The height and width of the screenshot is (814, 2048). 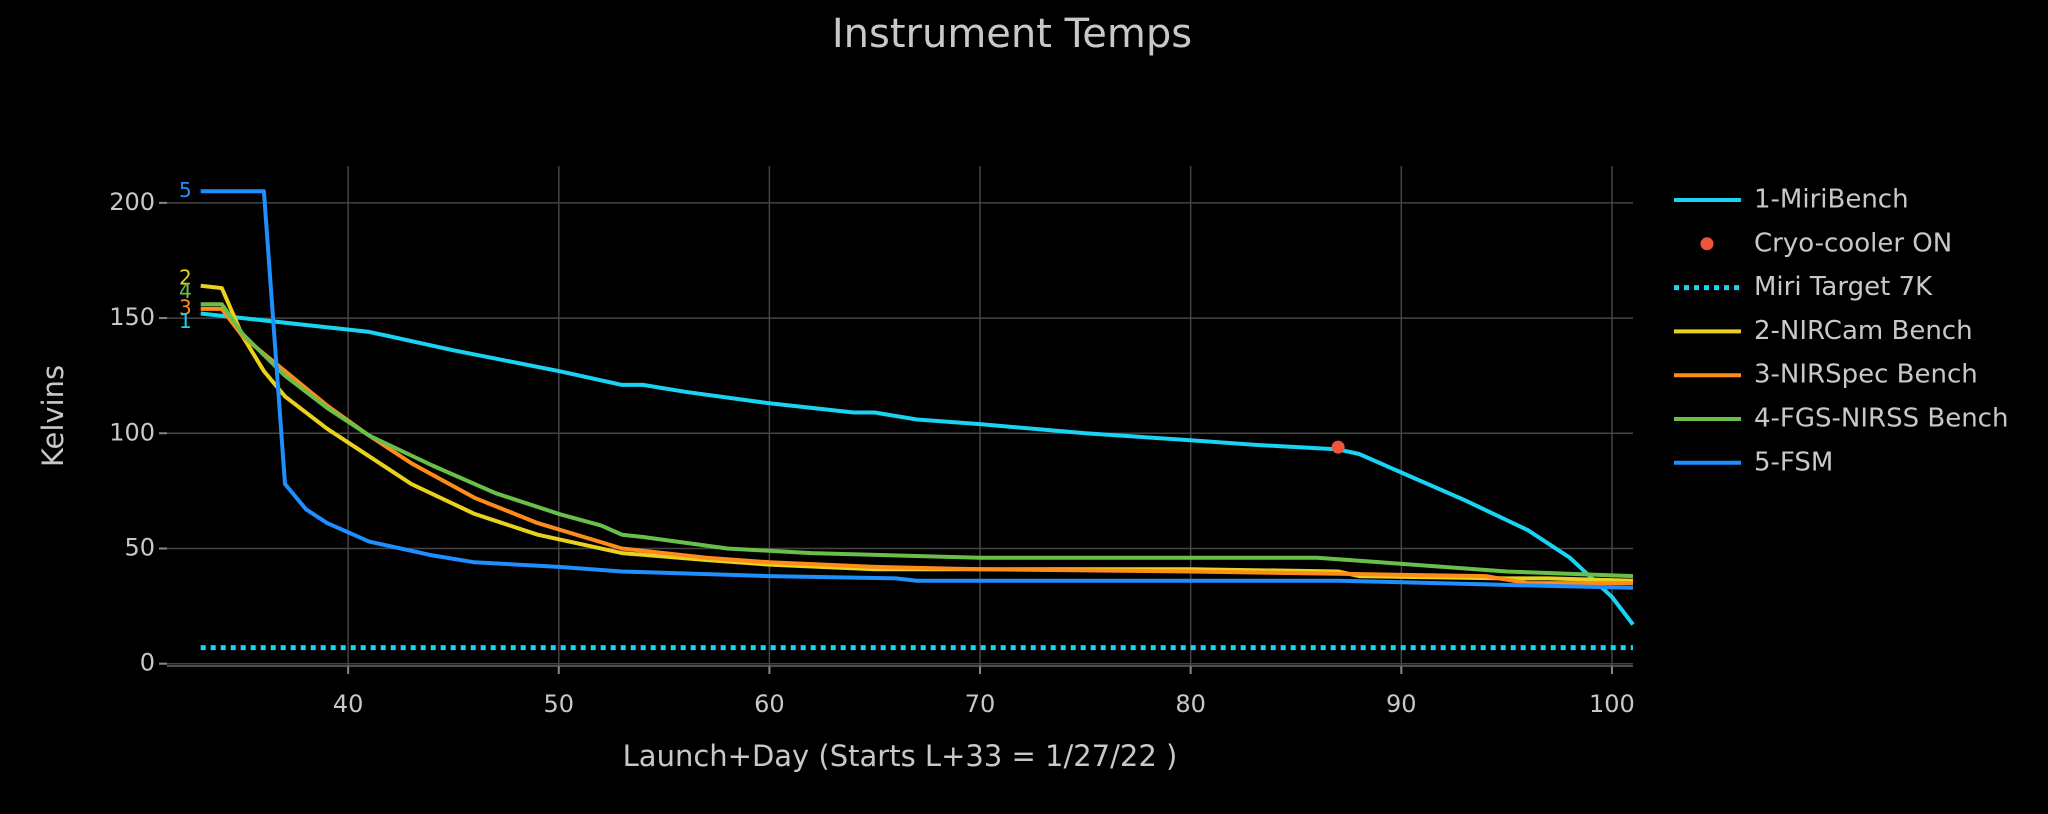 I want to click on legend-item: 1-MiriBench, so click(x=1791, y=200).